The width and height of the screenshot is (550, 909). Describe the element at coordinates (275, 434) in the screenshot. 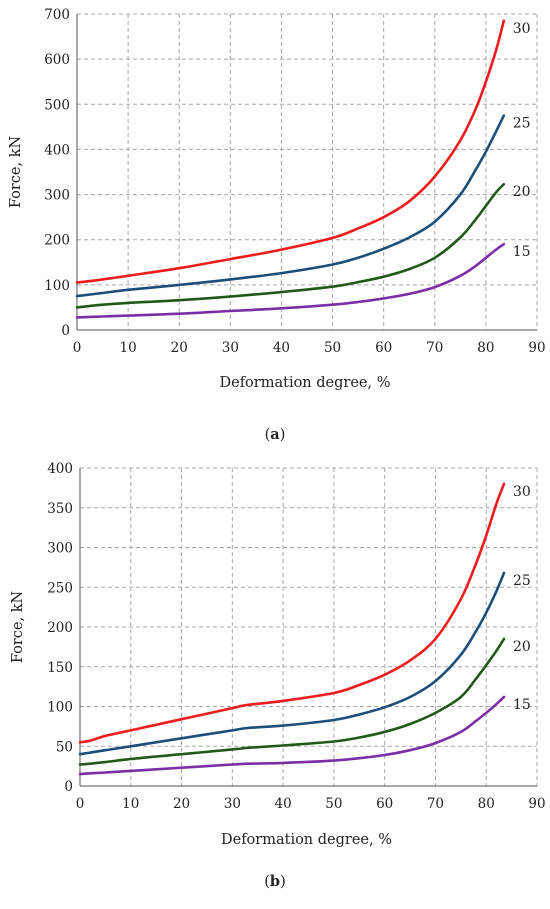

I see `panel-caption: (a)` at that location.